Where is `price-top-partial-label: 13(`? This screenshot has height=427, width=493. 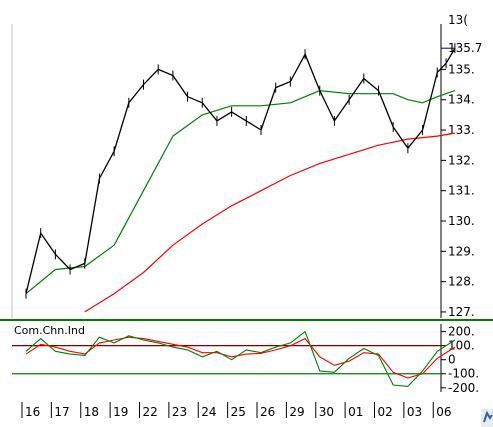 price-top-partial-label: 13( is located at coordinates (458, 20).